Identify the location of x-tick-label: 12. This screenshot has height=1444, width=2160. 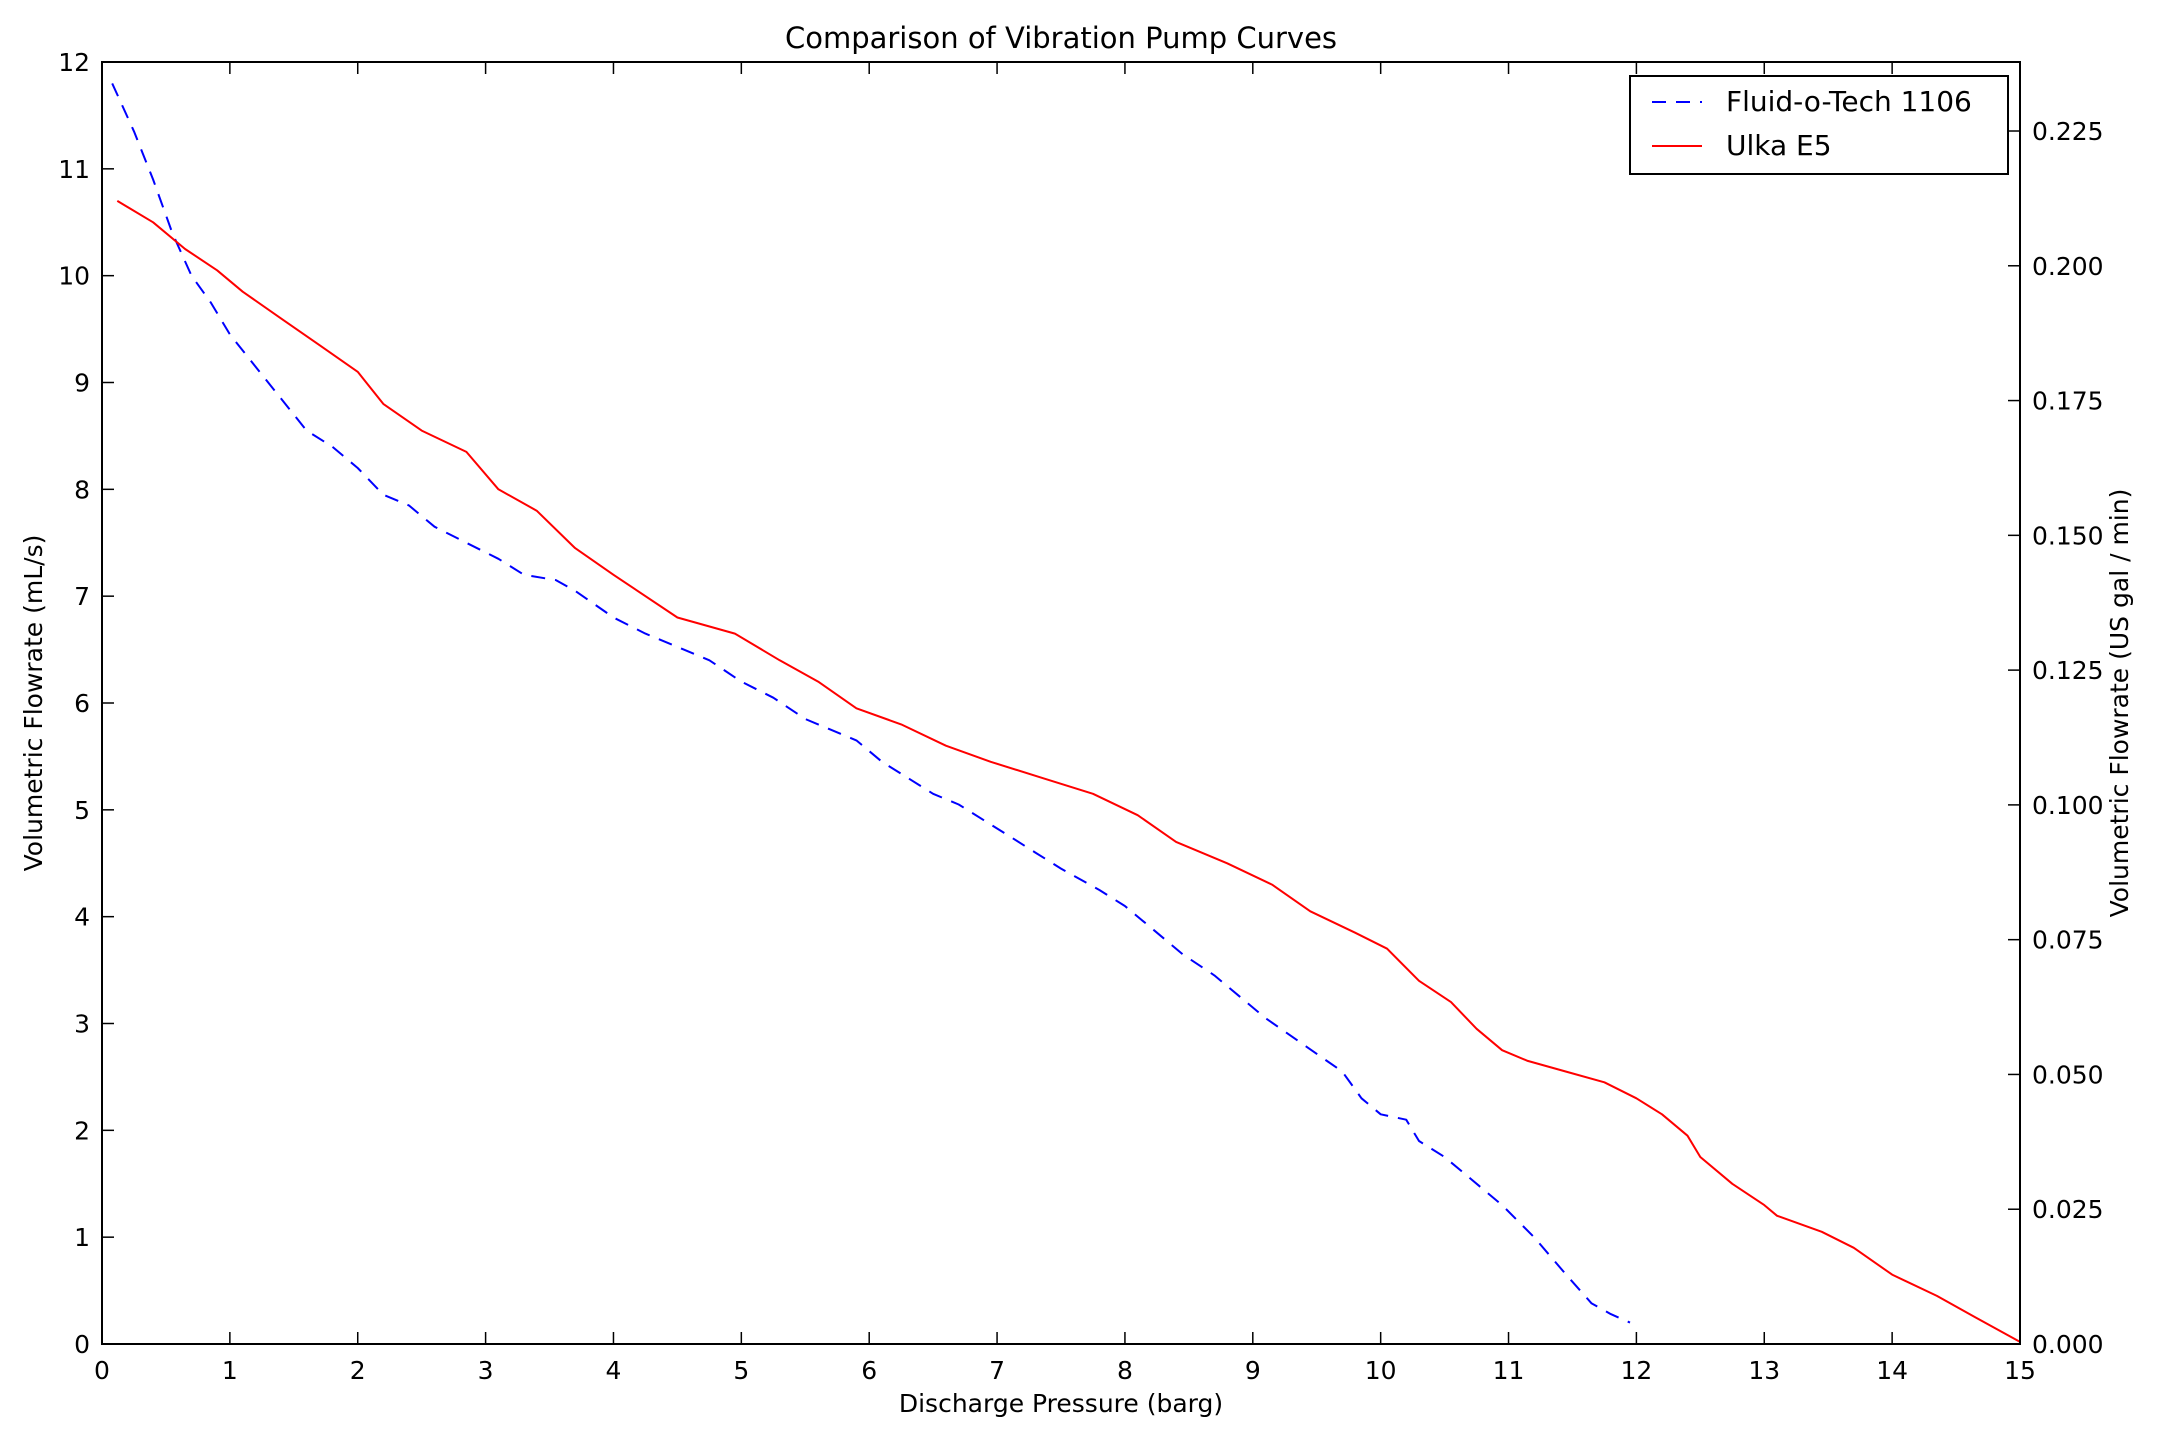
(1636, 1370).